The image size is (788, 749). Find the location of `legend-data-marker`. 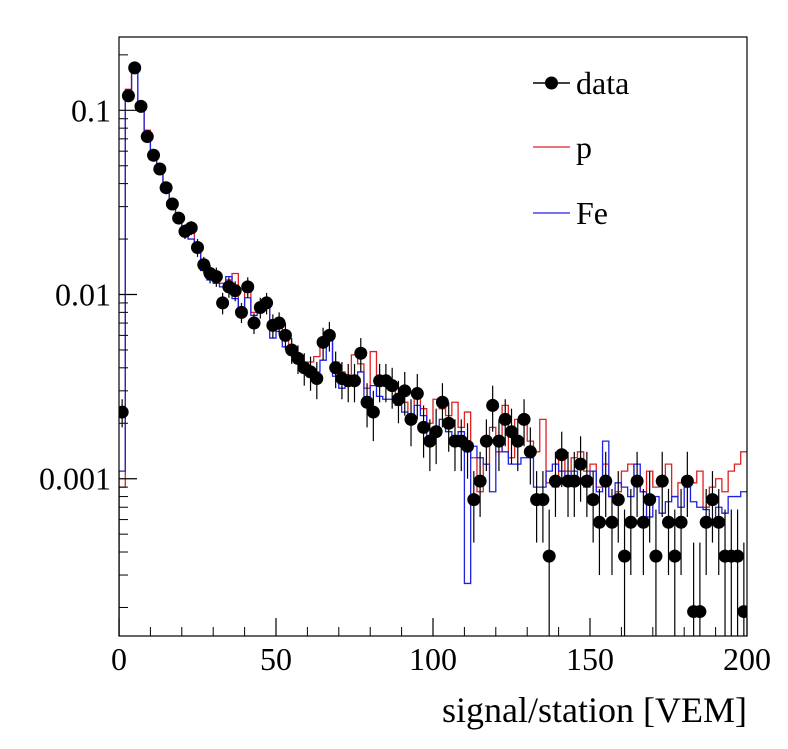

legend-data-marker is located at coordinates (551, 83).